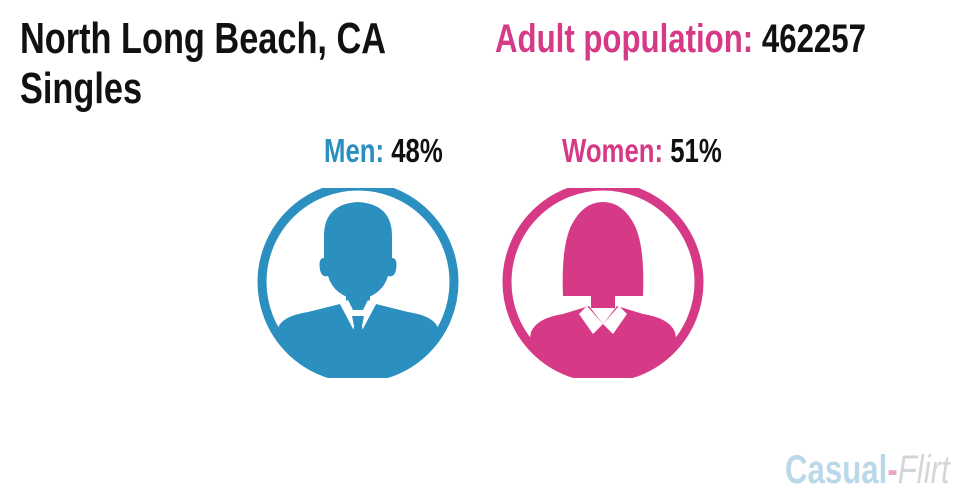 This screenshot has height=502, width=960. Describe the element at coordinates (696, 150) in the screenshot. I see `women-value: 51%` at that location.